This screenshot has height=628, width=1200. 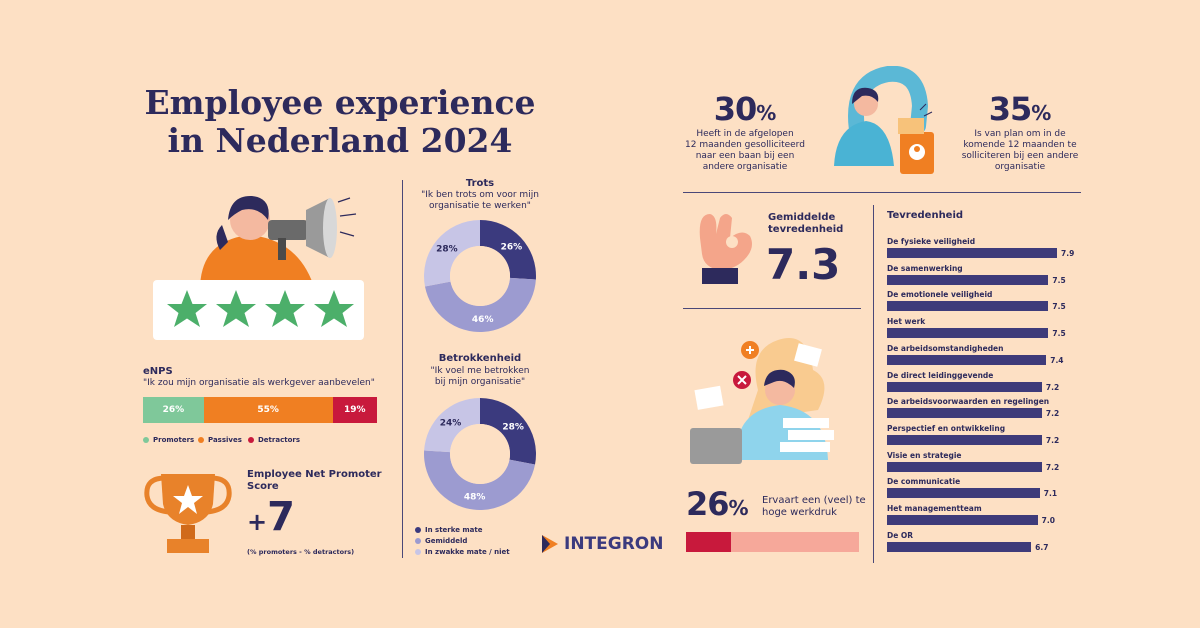 I want to click on divider-left, so click(x=402, y=369).